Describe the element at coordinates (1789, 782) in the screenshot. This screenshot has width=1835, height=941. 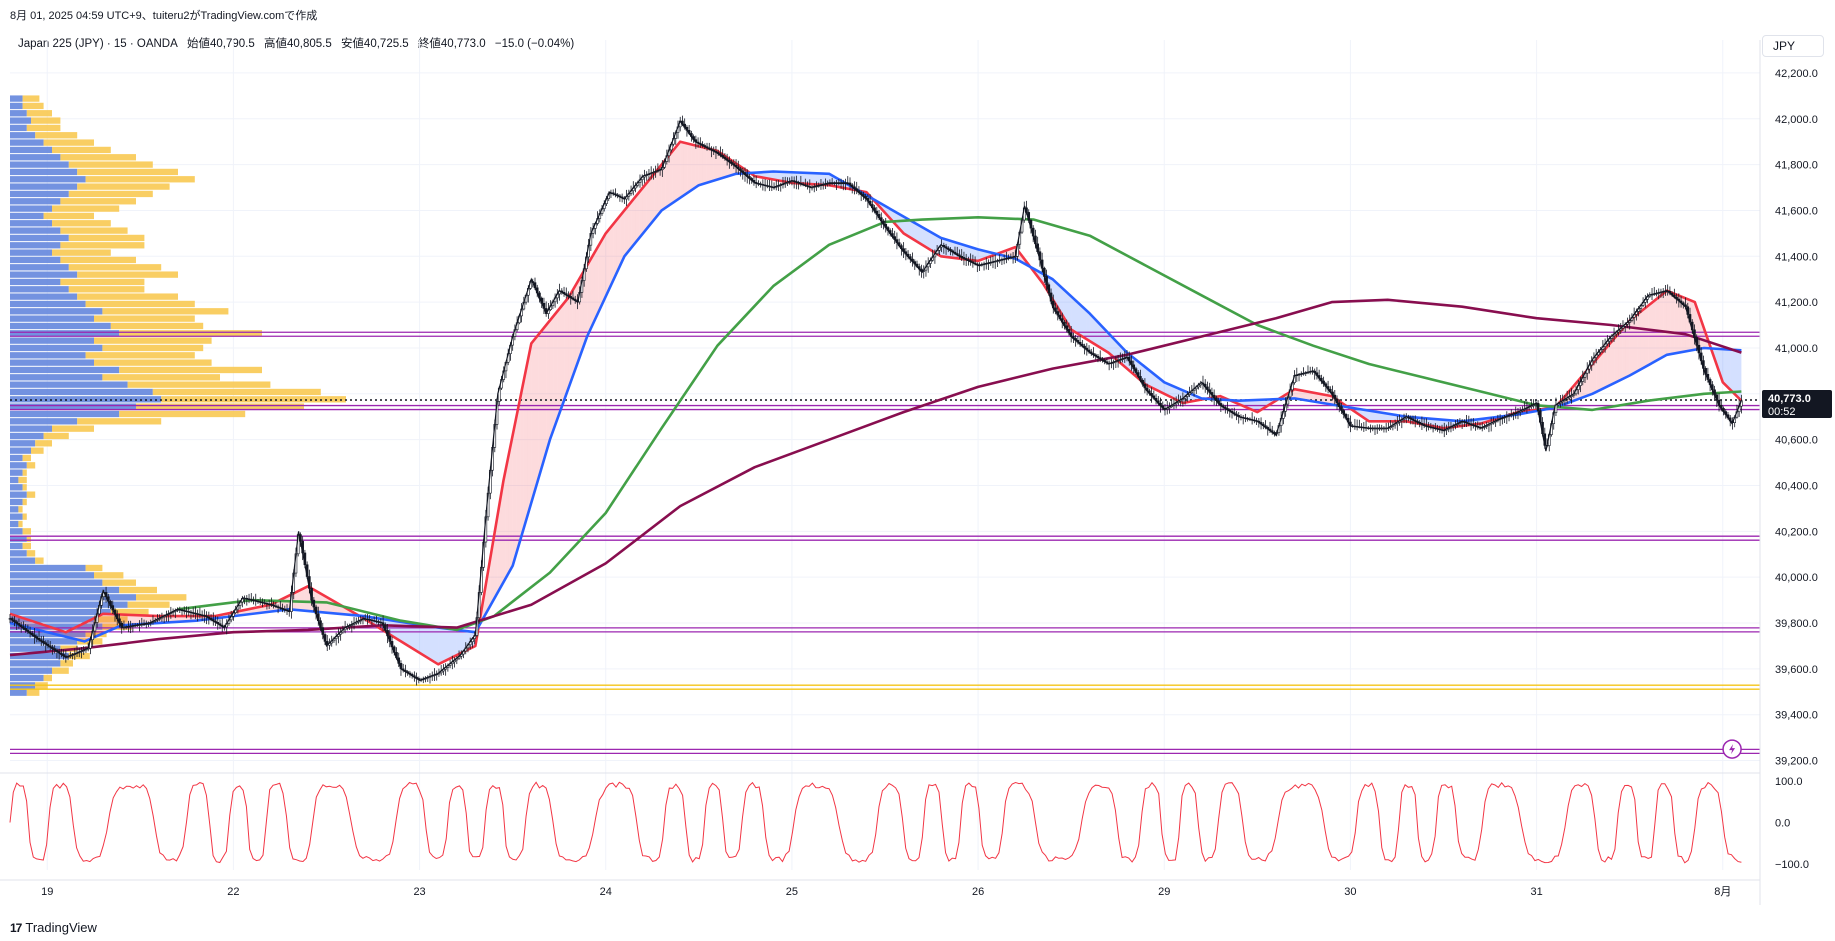
I see `osc-tick-label: 100.0` at that location.